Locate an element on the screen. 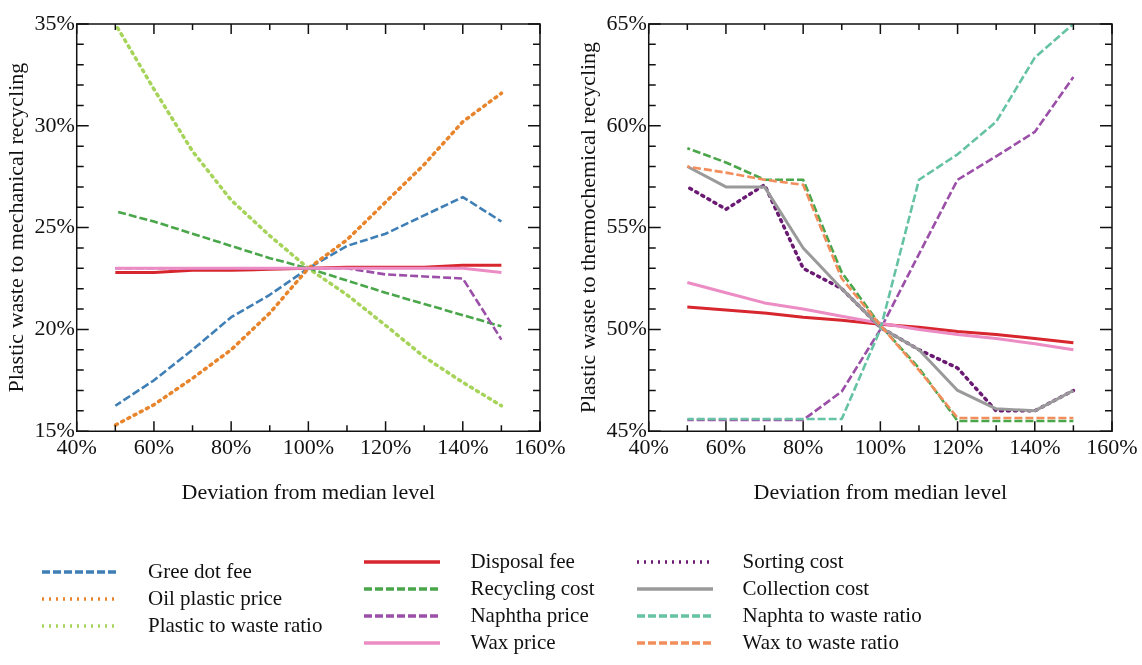  y-axis-title: Plastic waste to thermochemical recycling is located at coordinates (587, 227).